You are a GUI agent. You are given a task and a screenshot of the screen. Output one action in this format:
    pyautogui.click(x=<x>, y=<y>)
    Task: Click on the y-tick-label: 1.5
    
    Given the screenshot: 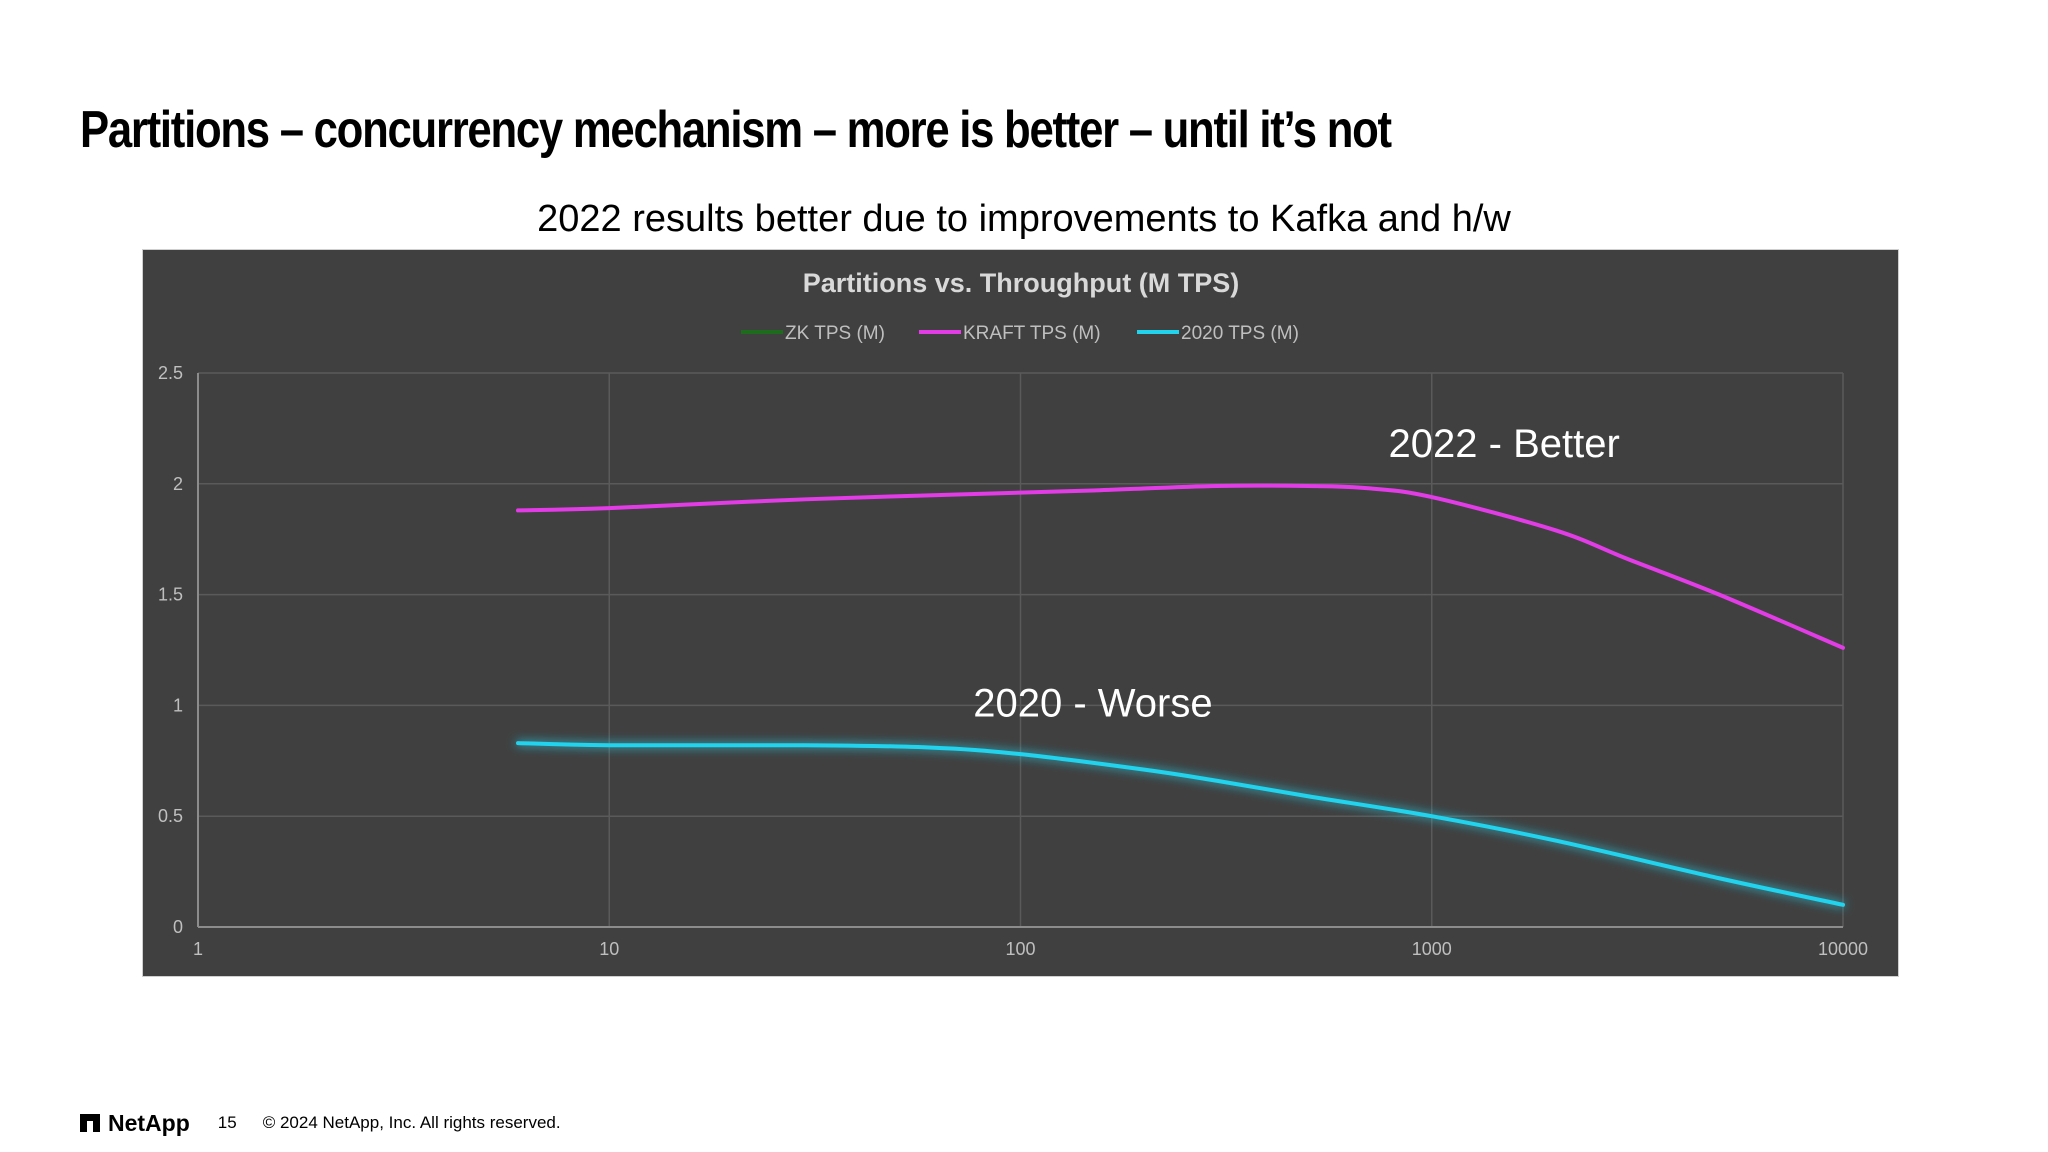 What is the action you would take?
    pyautogui.click(x=170, y=595)
    